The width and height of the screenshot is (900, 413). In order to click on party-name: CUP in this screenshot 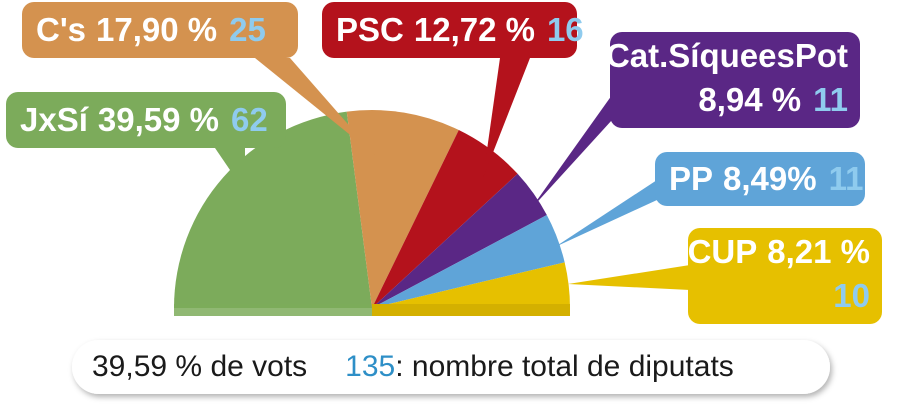, I will do `click(723, 251)`.